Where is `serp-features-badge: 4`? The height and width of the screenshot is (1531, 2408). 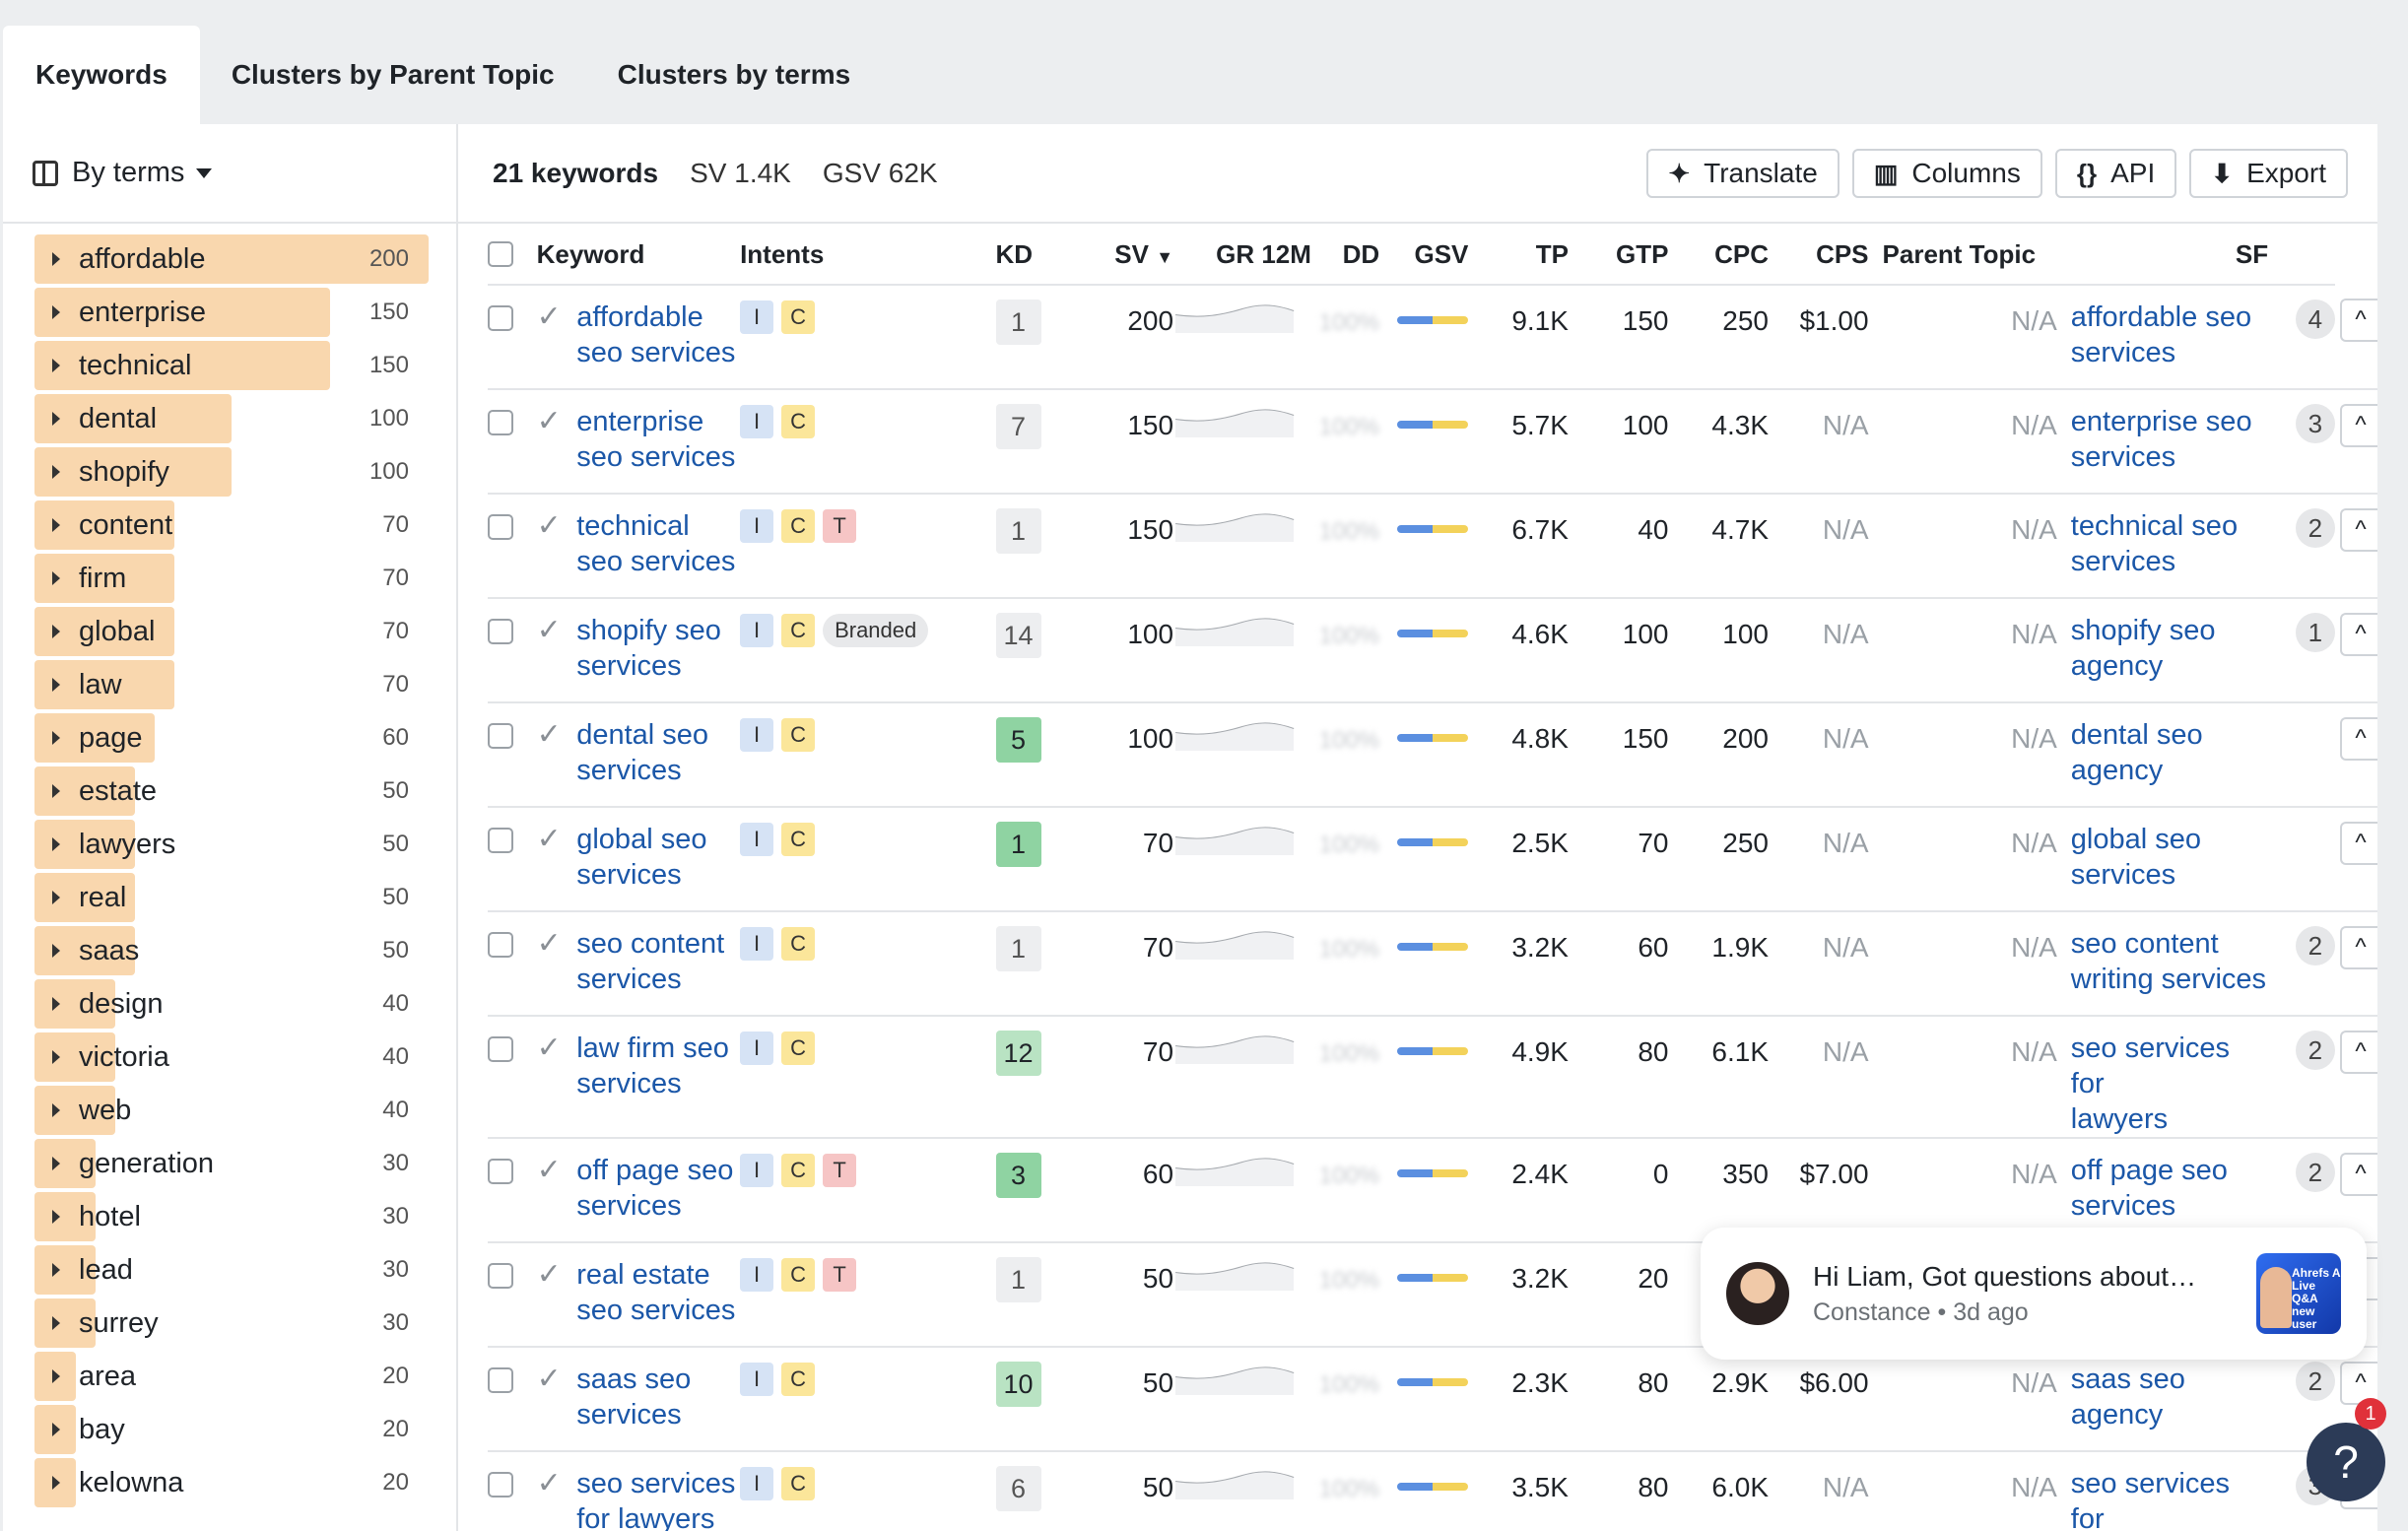
serp-features-badge: 4 is located at coordinates (2315, 319).